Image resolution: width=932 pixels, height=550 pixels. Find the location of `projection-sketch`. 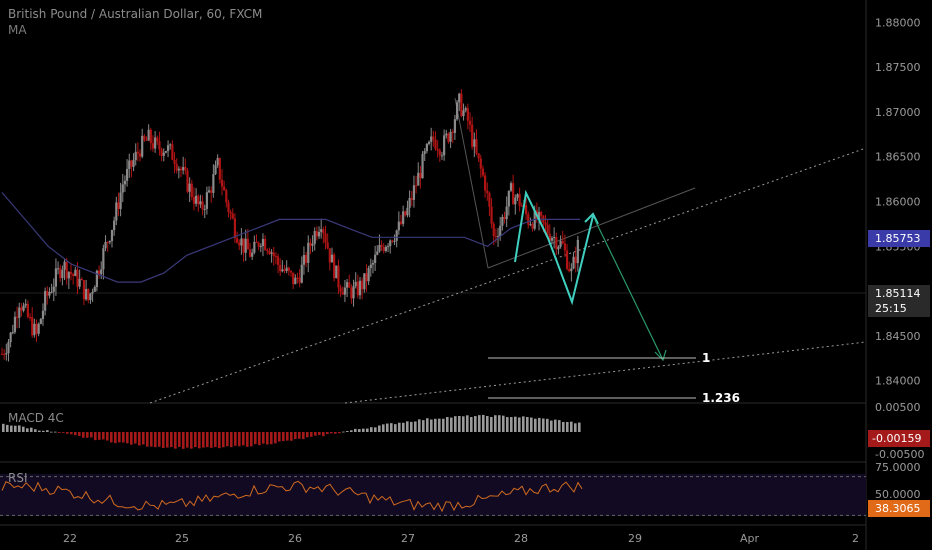

projection-sketch is located at coordinates (590, 275).